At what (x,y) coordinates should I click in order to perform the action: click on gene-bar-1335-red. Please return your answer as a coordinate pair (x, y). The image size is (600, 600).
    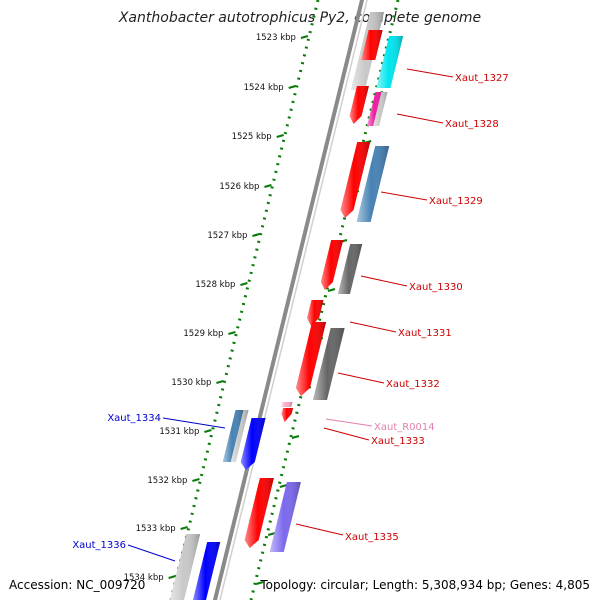
    Looking at the image, I should click on (259, 513).